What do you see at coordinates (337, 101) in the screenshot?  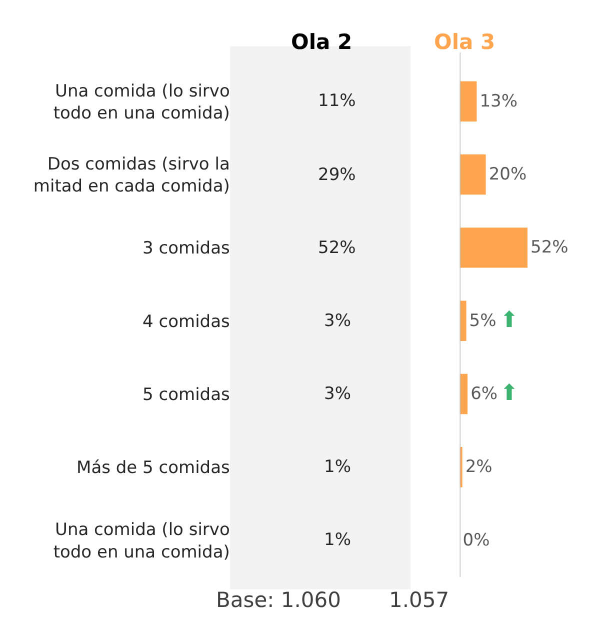 I see `text: 11%` at bounding box center [337, 101].